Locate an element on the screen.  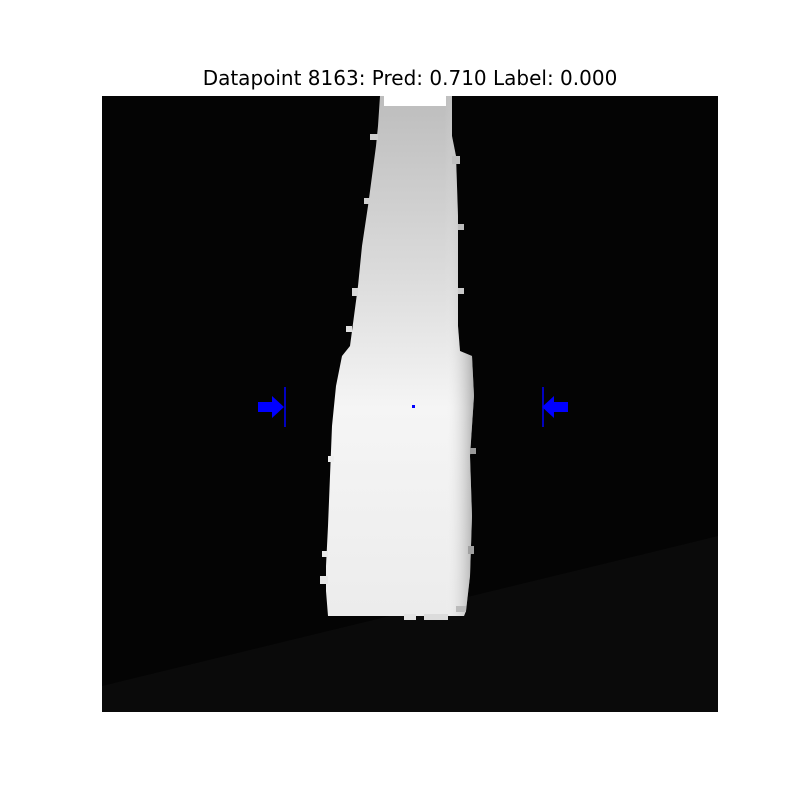
grasp-center-point is located at coordinates (413, 406).